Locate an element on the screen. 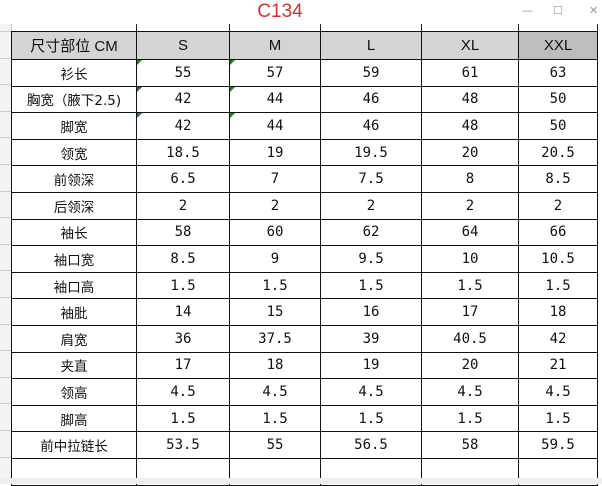 The height and width of the screenshot is (486, 602). header-cell: 尺寸部位 CM is located at coordinates (74, 45).